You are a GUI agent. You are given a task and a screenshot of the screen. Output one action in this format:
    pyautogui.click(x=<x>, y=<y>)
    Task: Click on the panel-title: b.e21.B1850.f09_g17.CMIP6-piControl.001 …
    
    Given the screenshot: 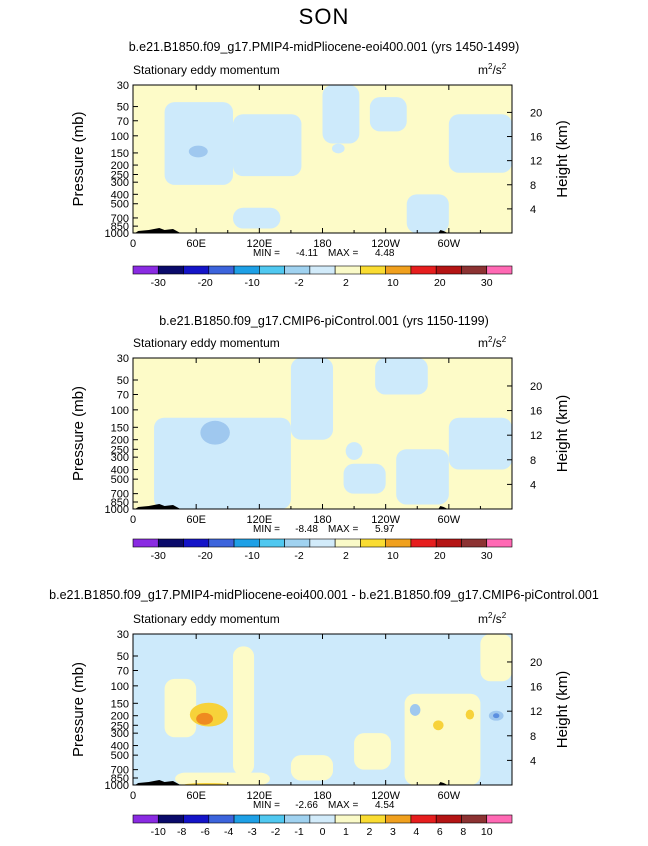 What is the action you would take?
    pyautogui.click(x=324, y=321)
    